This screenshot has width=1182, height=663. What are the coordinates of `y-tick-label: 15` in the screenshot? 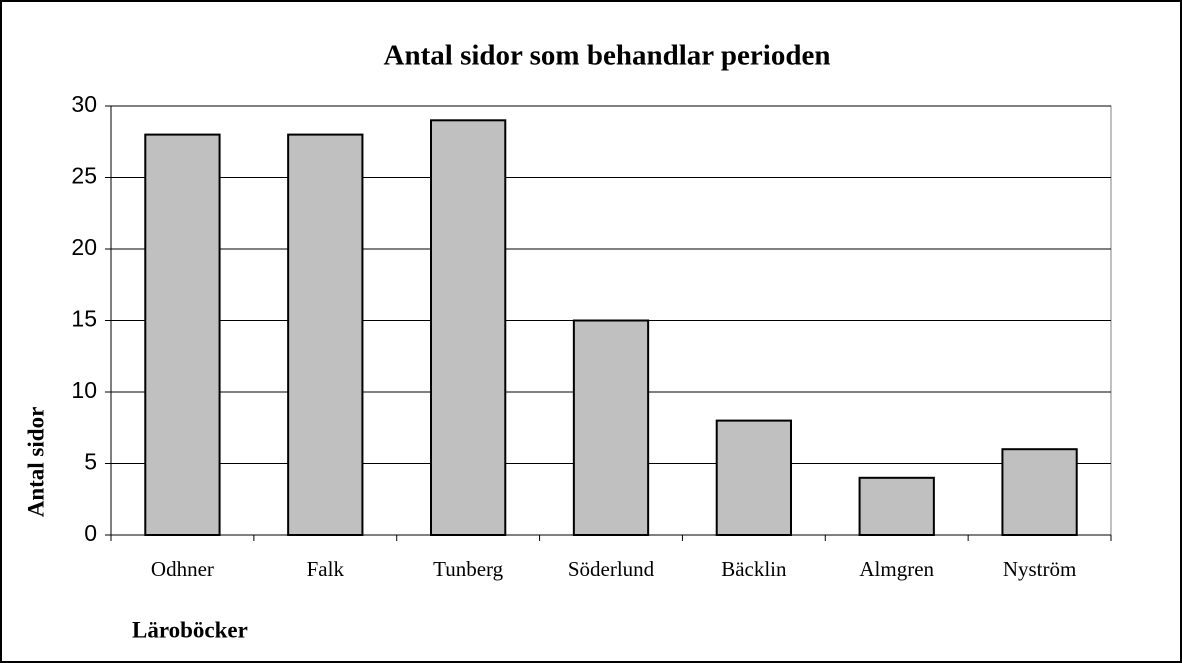 It's located at (84, 319).